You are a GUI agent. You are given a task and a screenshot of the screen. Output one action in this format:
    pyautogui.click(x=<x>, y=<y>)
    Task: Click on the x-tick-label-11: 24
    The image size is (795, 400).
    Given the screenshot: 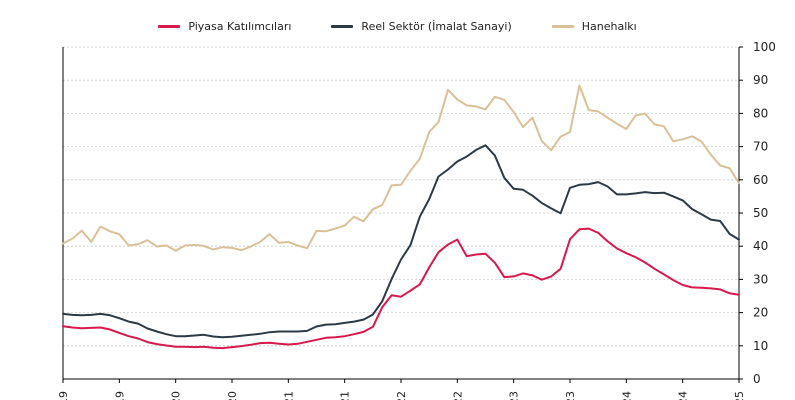 What is the action you would take?
    pyautogui.click(x=683, y=395)
    